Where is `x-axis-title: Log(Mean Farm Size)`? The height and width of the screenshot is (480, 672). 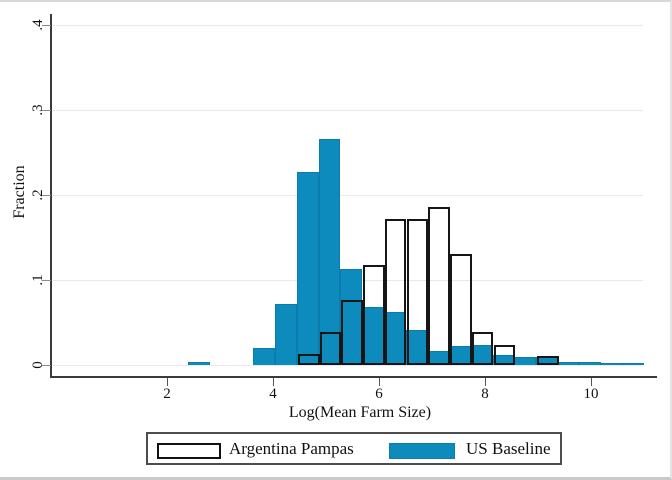 x-axis-title: Log(Mean Farm Size) is located at coordinates (360, 412).